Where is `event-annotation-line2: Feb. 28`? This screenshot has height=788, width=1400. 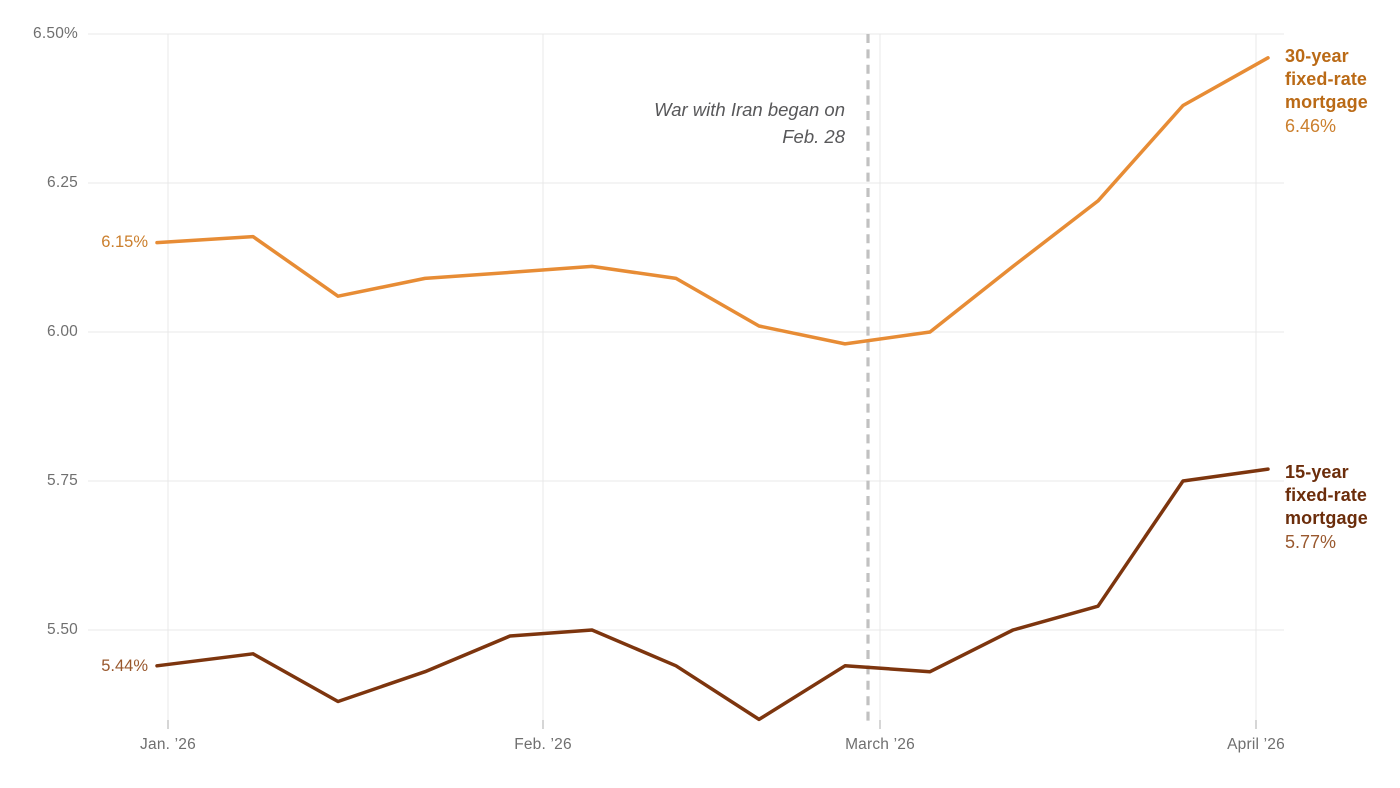
event-annotation-line2: Feb. 28 is located at coordinates (813, 136).